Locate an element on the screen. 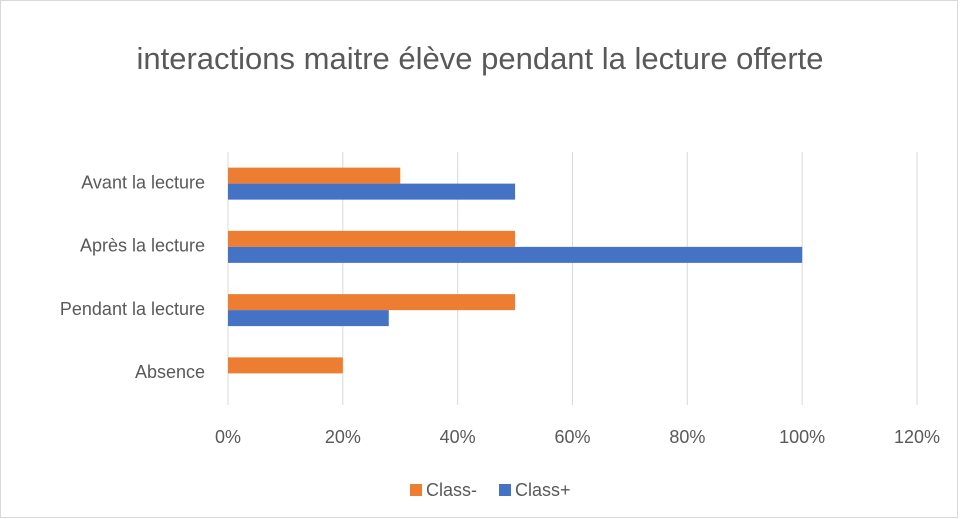 Image resolution: width=960 pixels, height=519 pixels. x-tick-label: 80% is located at coordinates (687, 437).